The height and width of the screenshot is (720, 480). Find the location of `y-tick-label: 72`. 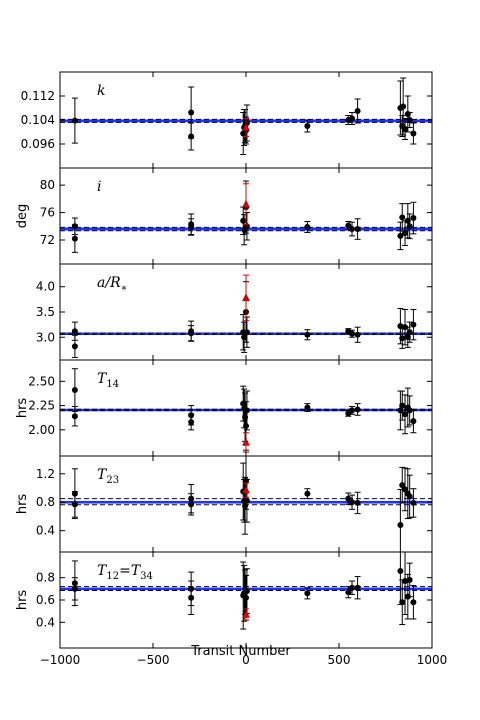

y-tick-label: 72 is located at coordinates (47, 240).